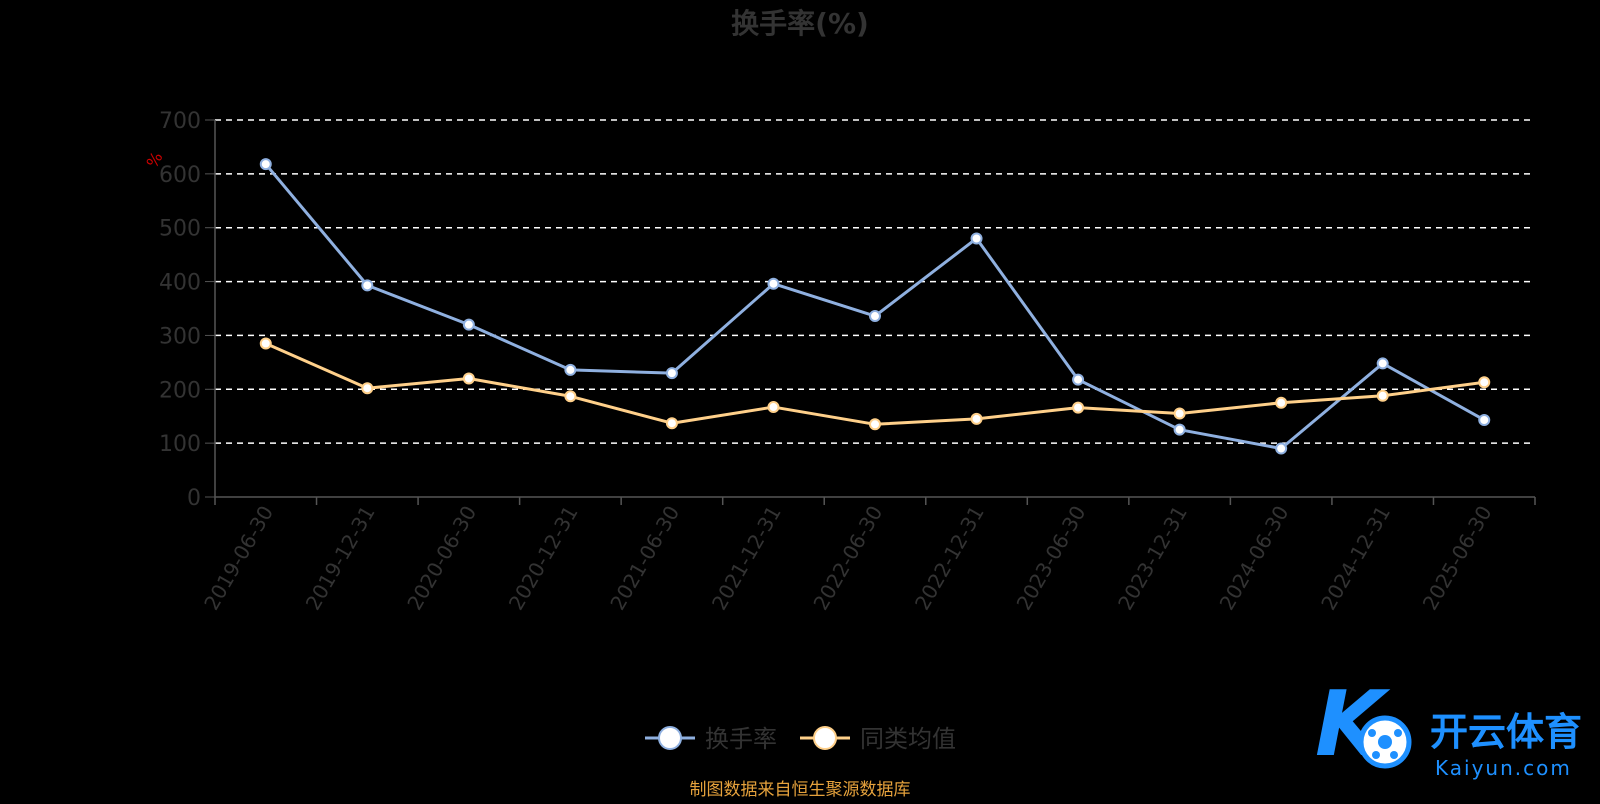 The width and height of the screenshot is (1600, 804). Describe the element at coordinates (1152, 558) in the screenshot. I see `x-tick-label: 2023-12-31` at that location.